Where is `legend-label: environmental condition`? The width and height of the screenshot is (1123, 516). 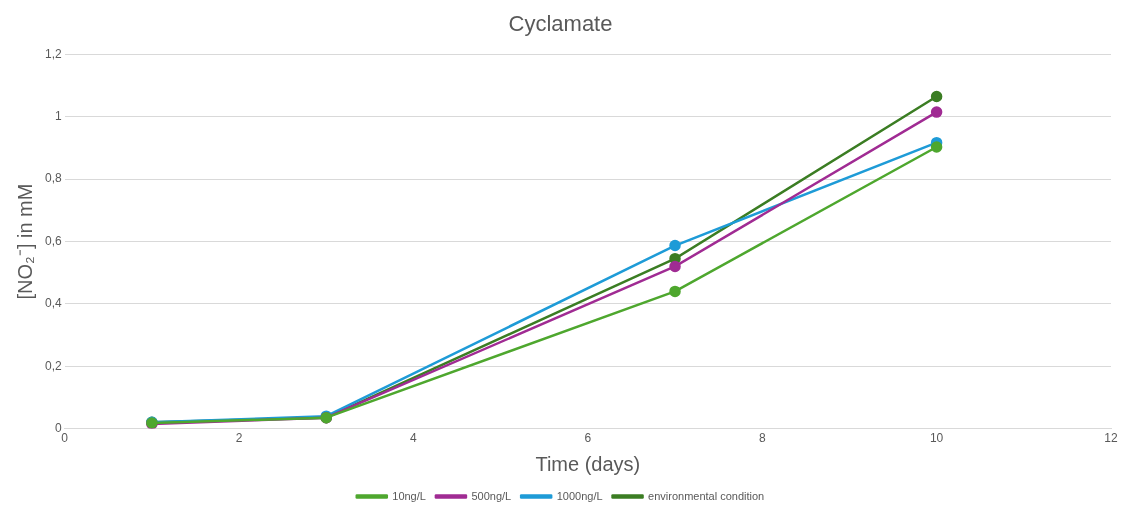 legend-label: environmental condition is located at coordinates (706, 495).